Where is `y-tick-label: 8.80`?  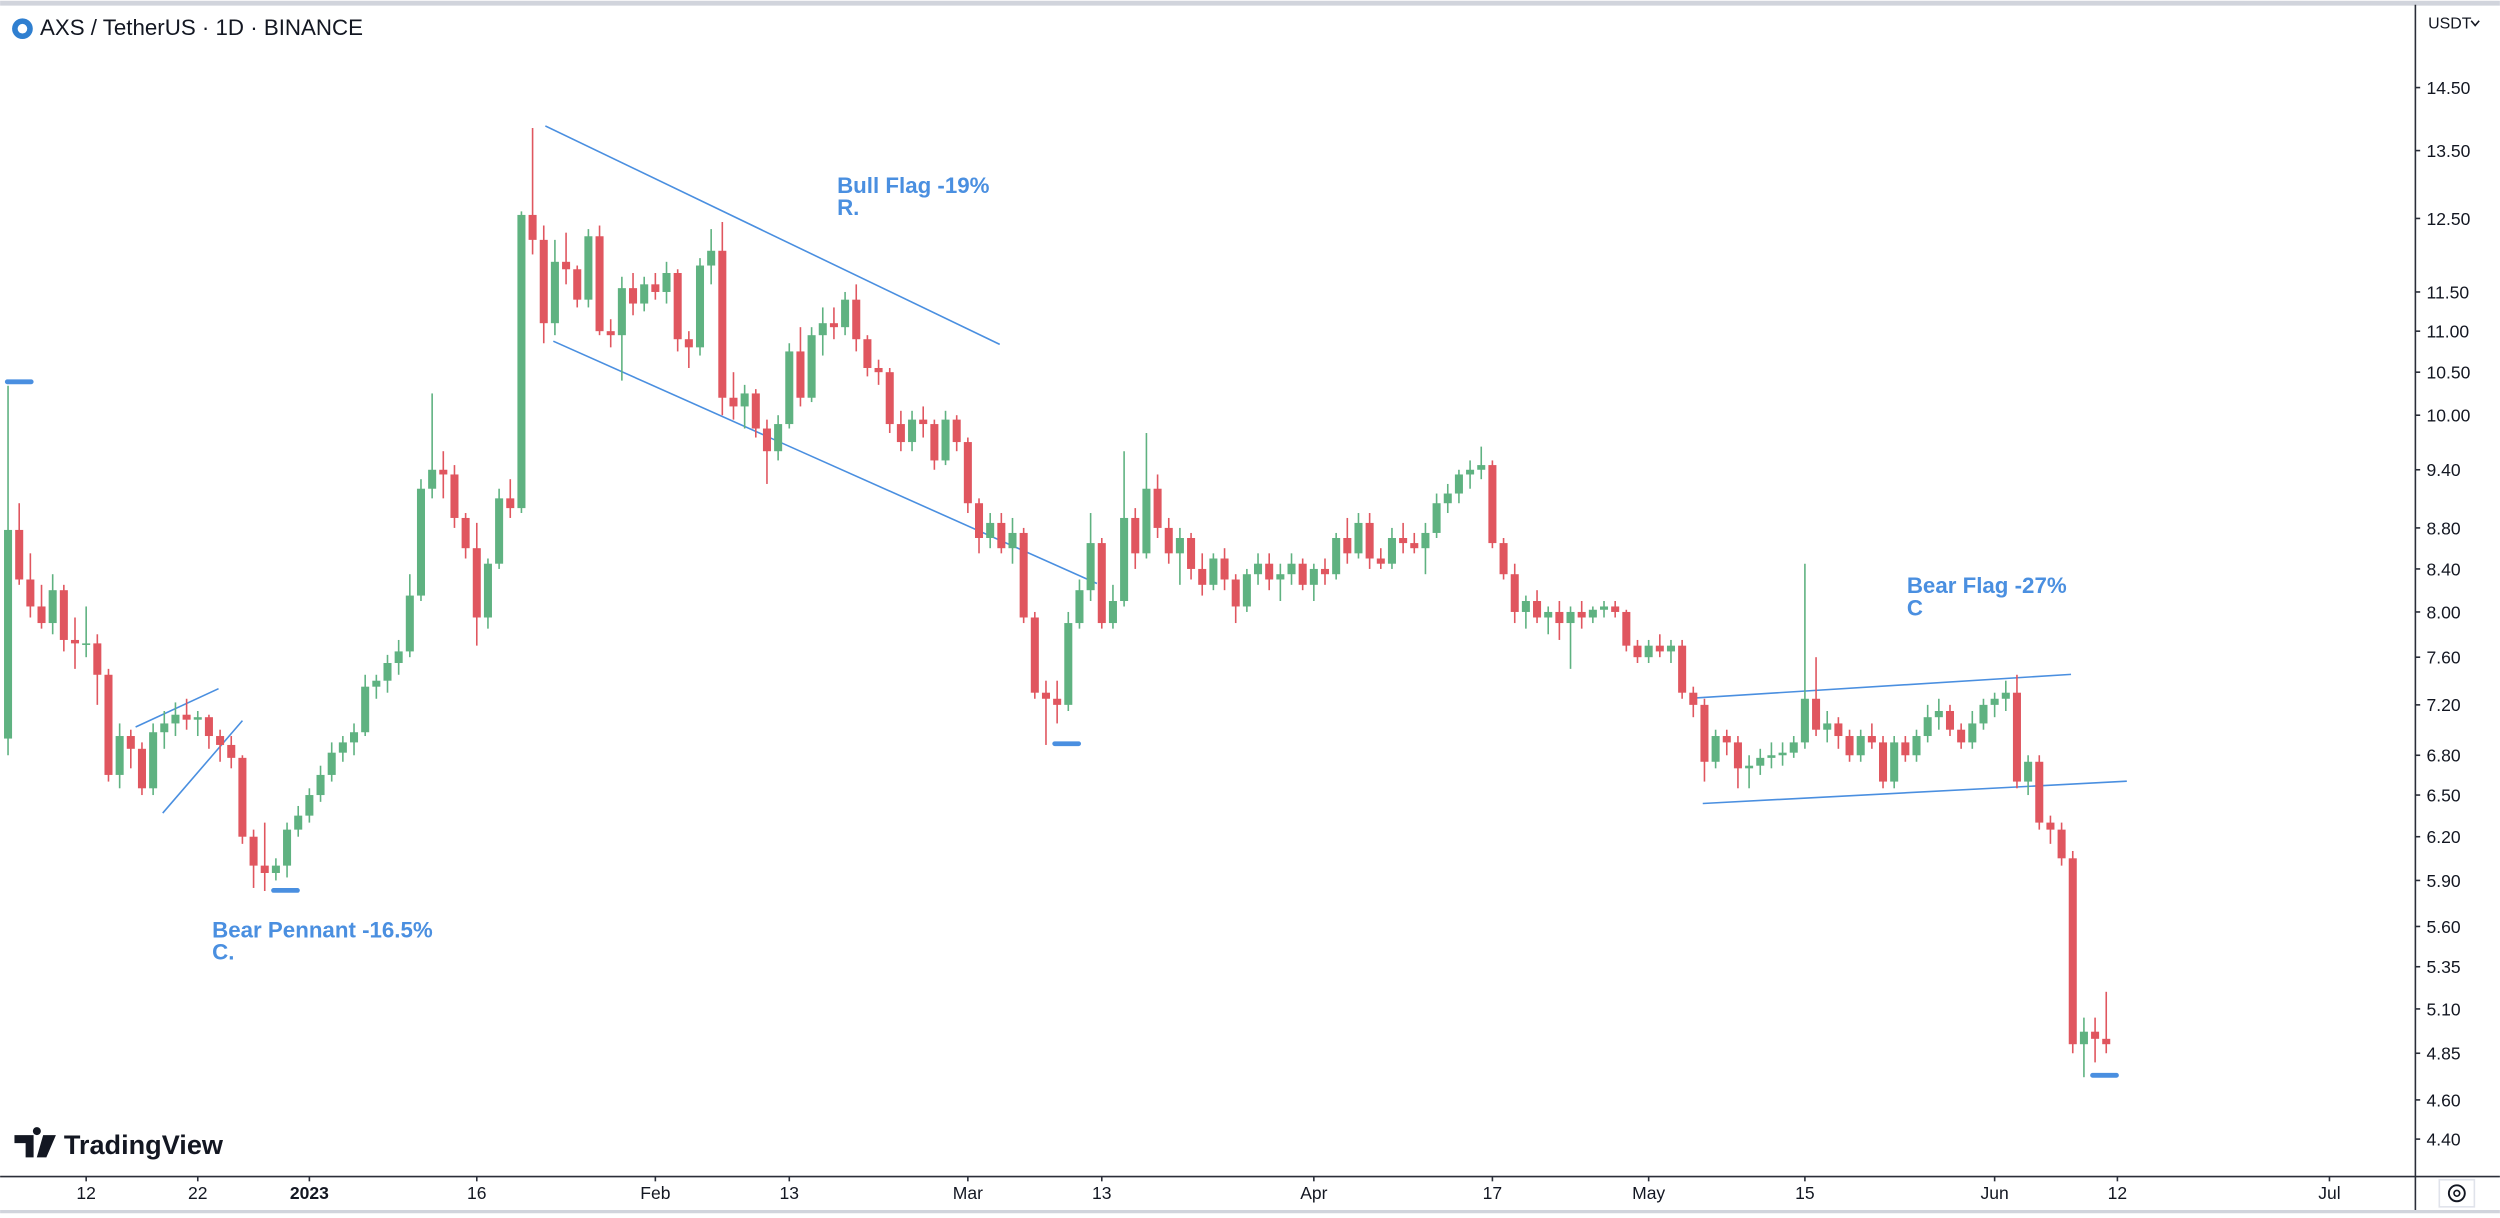 y-tick-label: 8.80 is located at coordinates (2444, 528).